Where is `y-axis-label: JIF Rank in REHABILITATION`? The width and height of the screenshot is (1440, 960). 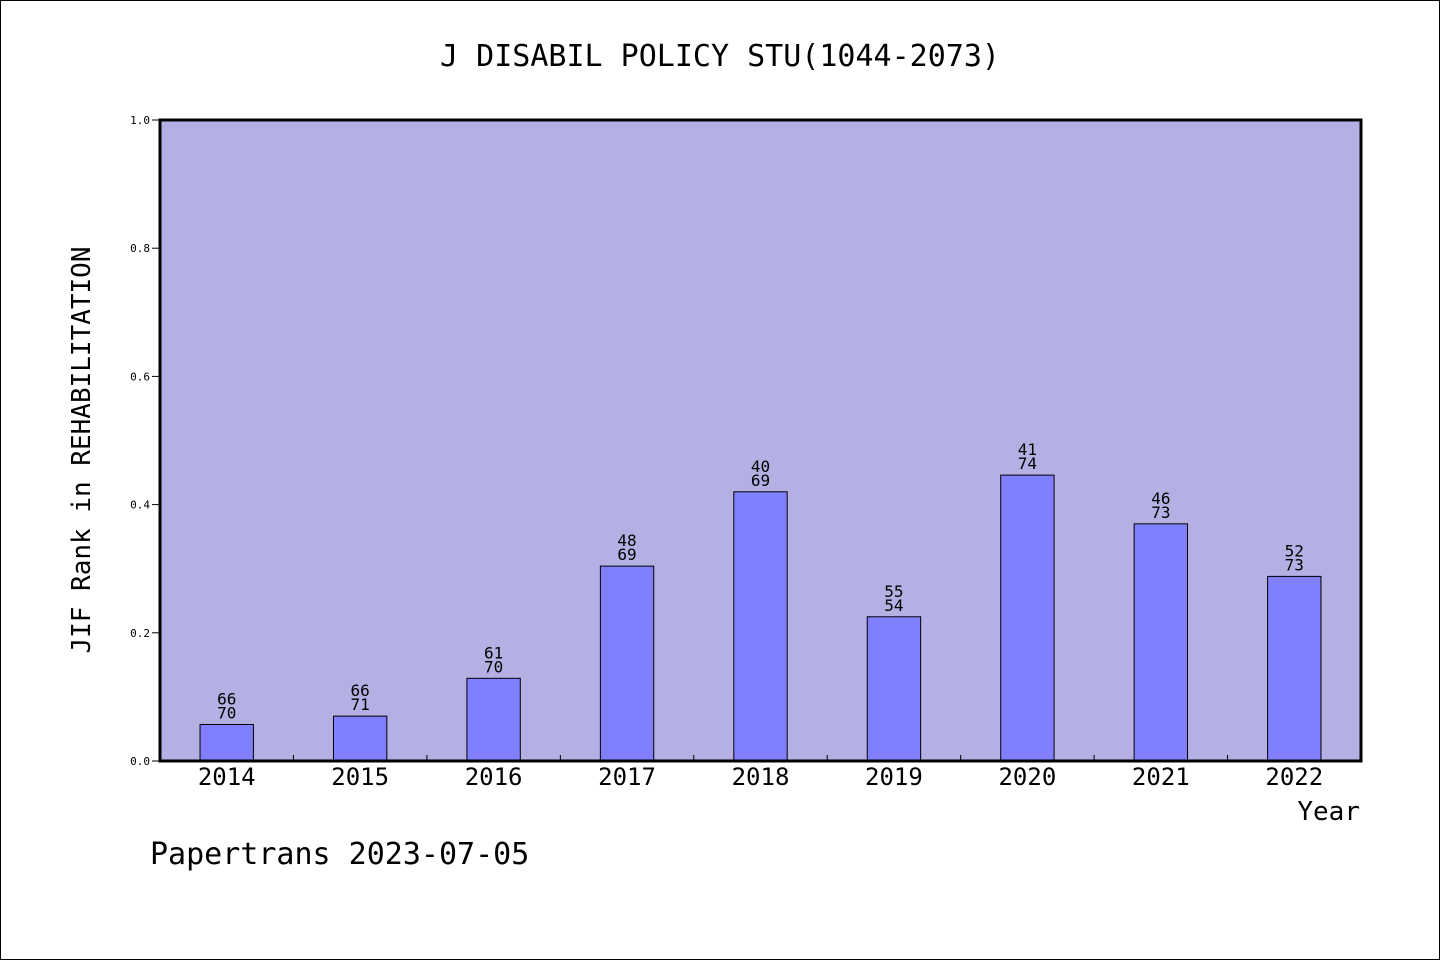 y-axis-label: JIF Rank in REHABILITATION is located at coordinates (82, 450).